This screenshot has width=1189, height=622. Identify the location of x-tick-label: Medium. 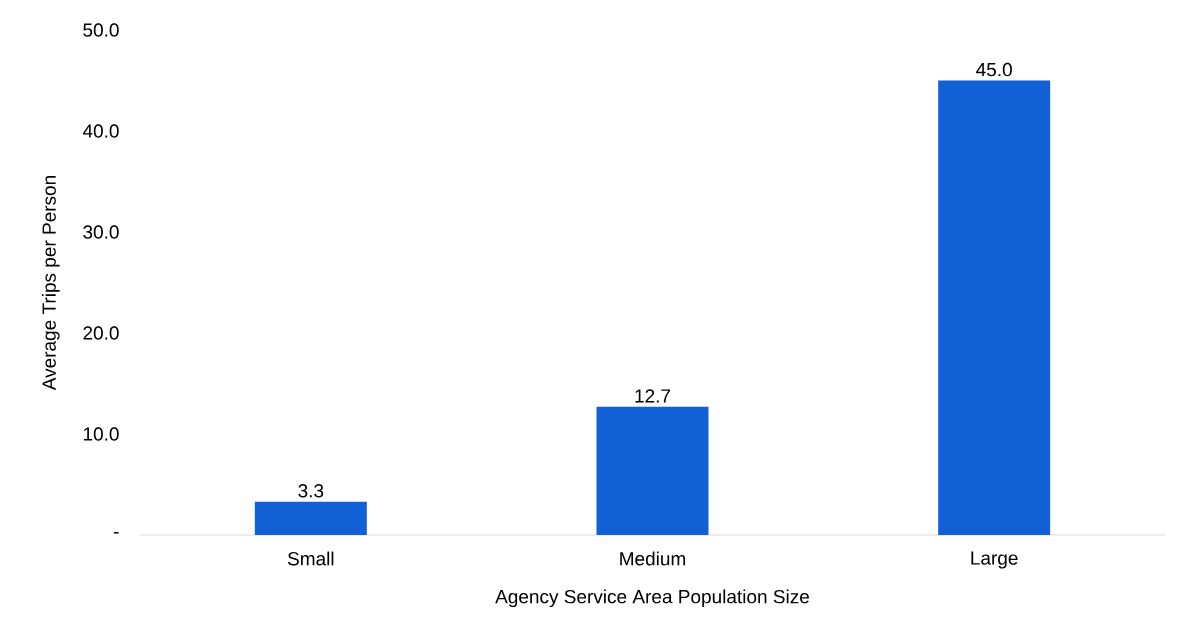
(653, 558).